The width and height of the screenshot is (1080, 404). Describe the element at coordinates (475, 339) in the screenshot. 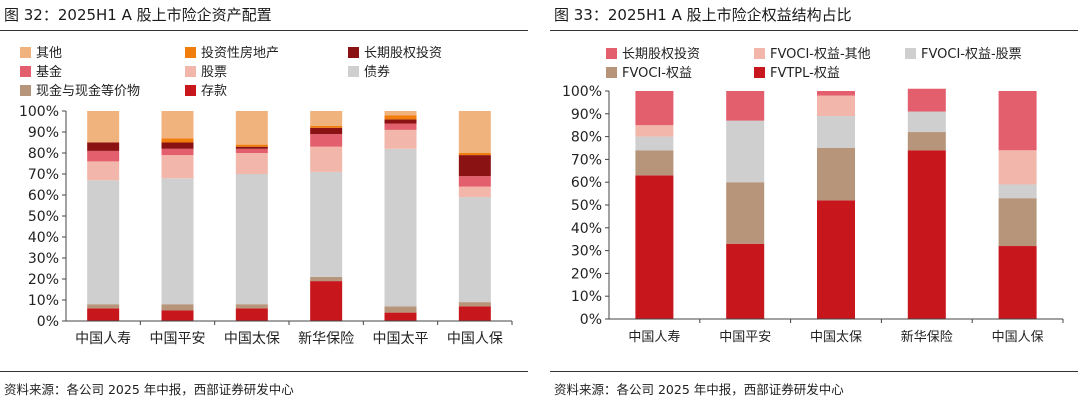

I see `x-category-label: 中国人保` at that location.